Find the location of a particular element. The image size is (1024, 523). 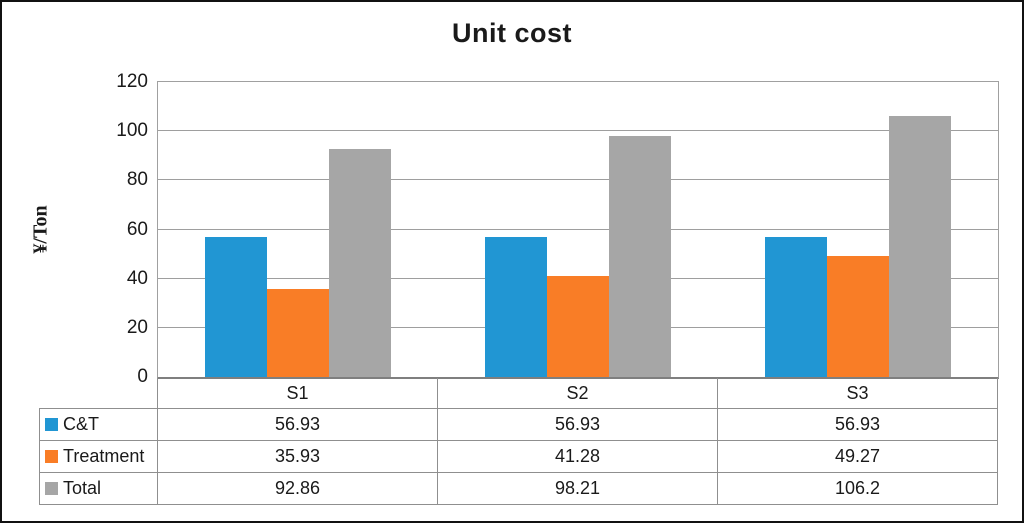

bar-group-s2 is located at coordinates (578, 229).